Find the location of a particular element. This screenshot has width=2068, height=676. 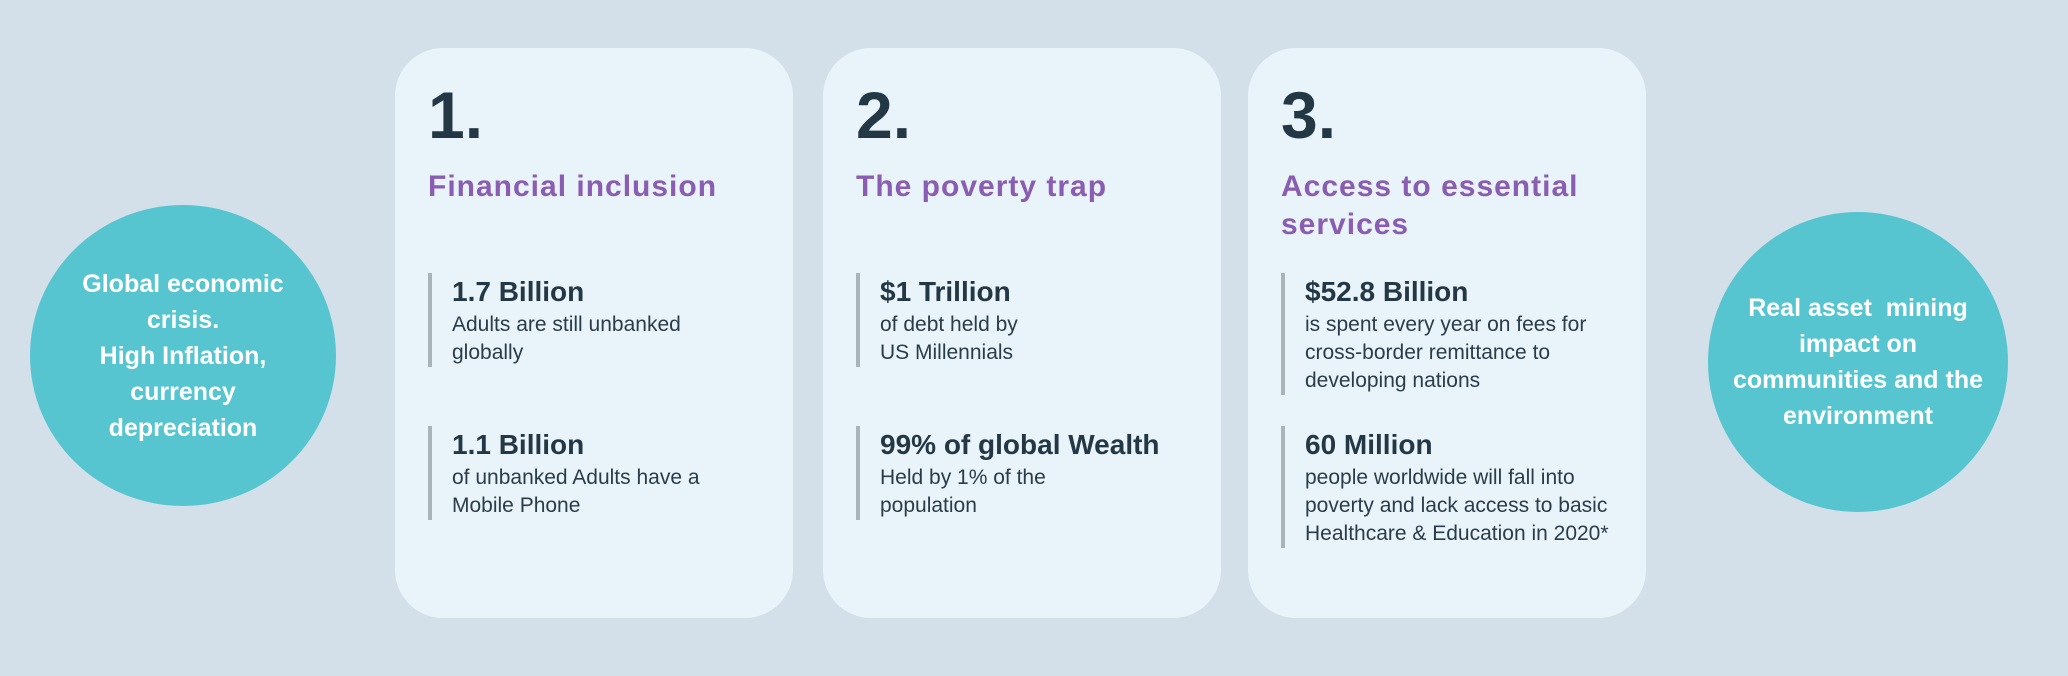

stat-description: of debt held by US Millennials is located at coordinates (949, 338).